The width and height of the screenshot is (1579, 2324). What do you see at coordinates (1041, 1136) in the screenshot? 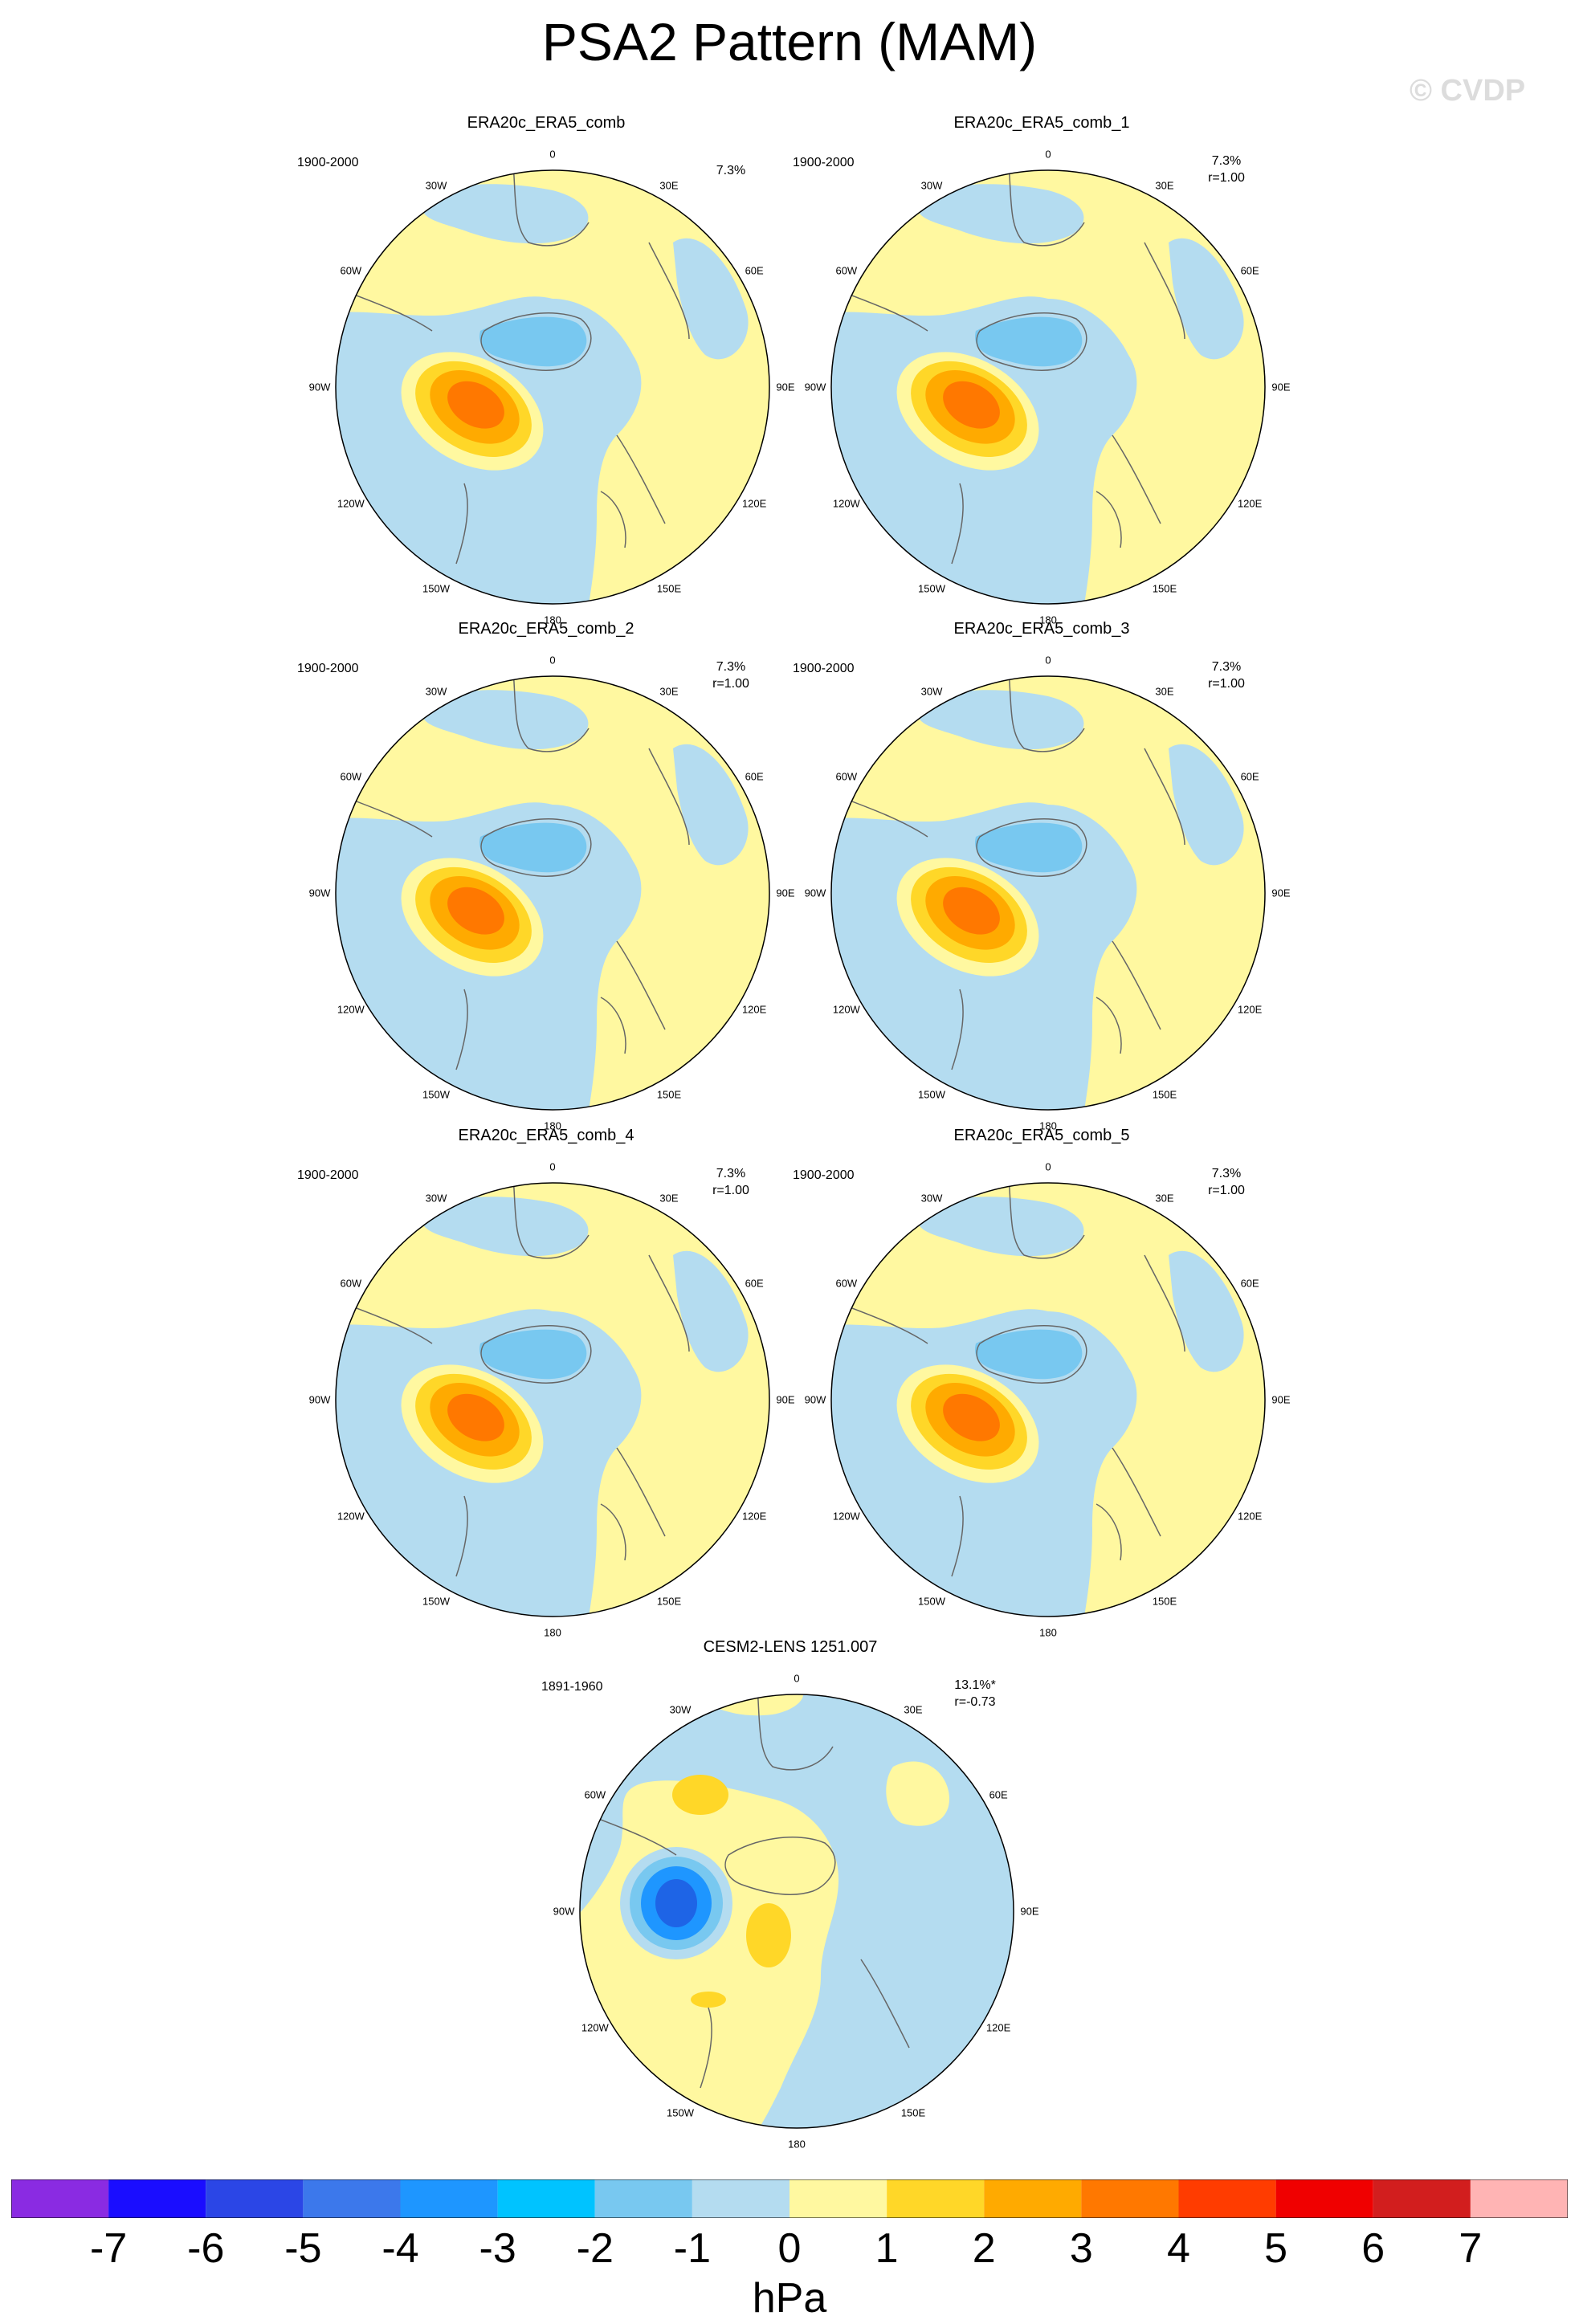
I see `panel-title: ERA20c_ERA5_comb_5` at bounding box center [1041, 1136].